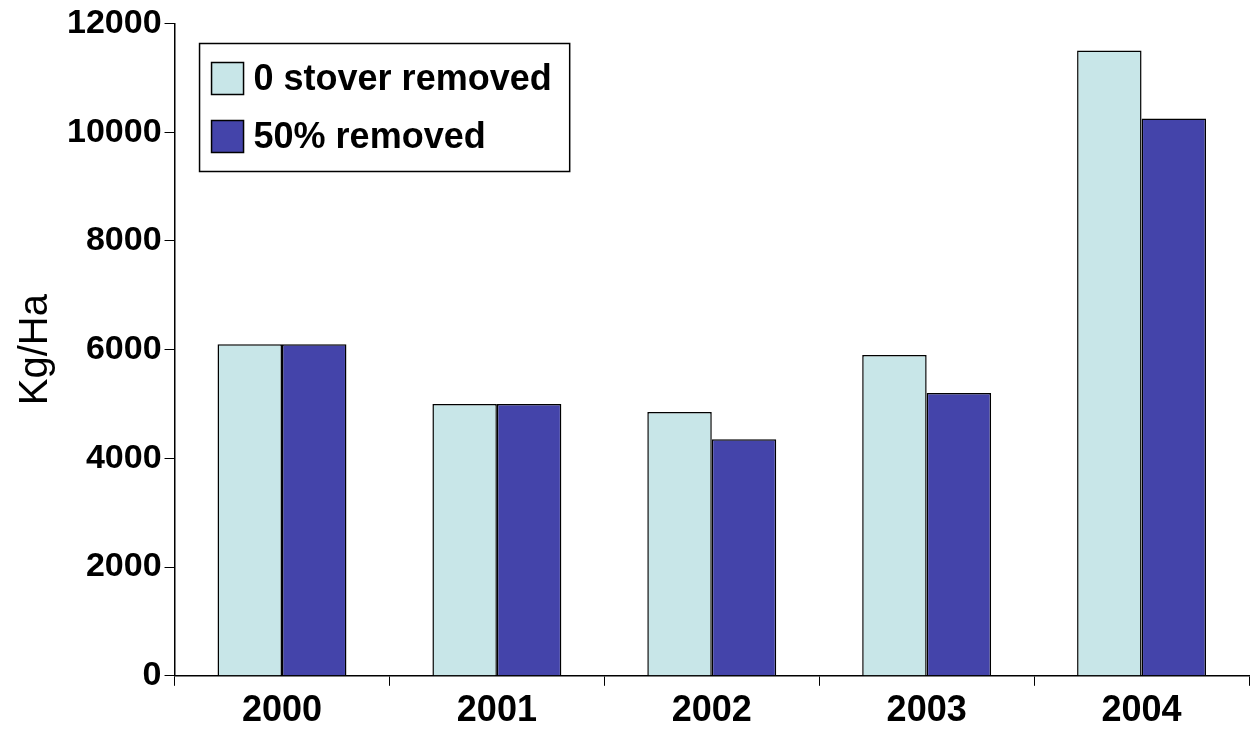  What do you see at coordinates (123, 346) in the screenshot?
I see `y-tick-label: 6000` at bounding box center [123, 346].